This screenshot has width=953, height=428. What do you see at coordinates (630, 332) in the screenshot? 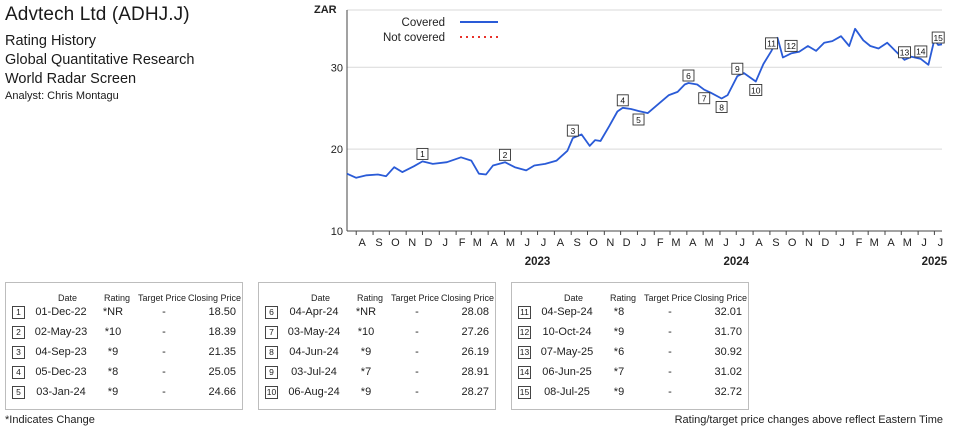
I see `table-row: 12 10-Oct-24 *9 - 31.70` at bounding box center [630, 332].